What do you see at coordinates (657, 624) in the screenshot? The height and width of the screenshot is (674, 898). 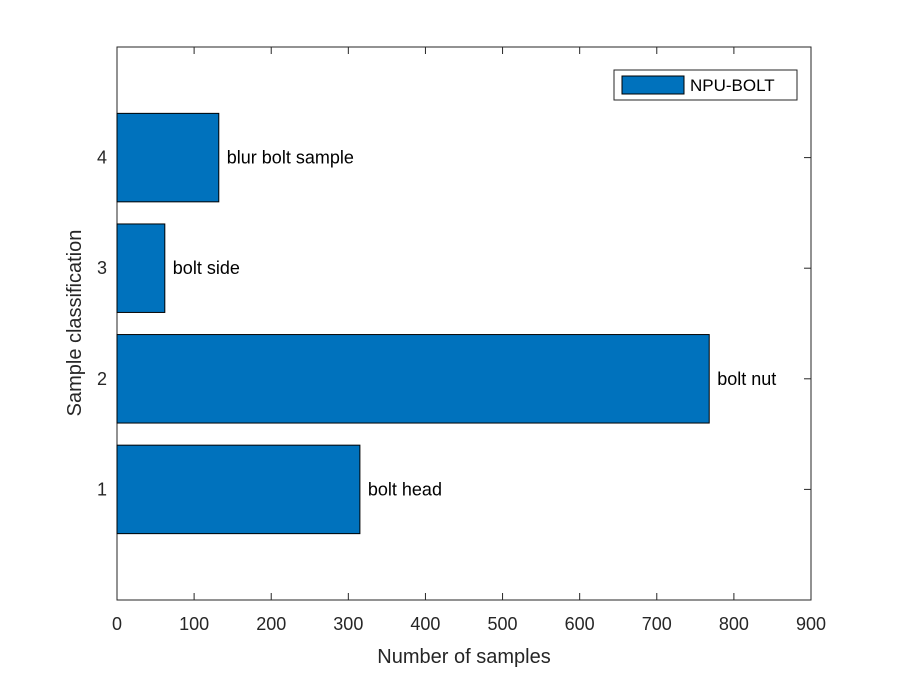 I see `x-tick-label: 700` at bounding box center [657, 624].